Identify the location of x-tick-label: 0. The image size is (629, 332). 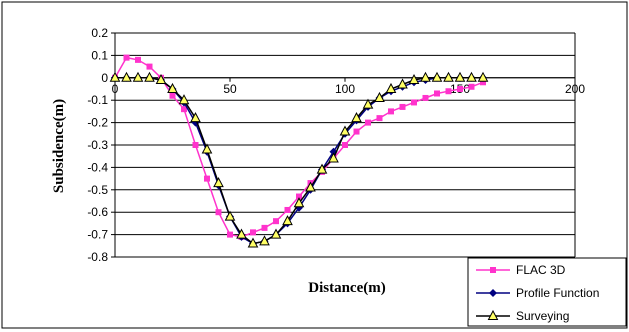
(115, 89).